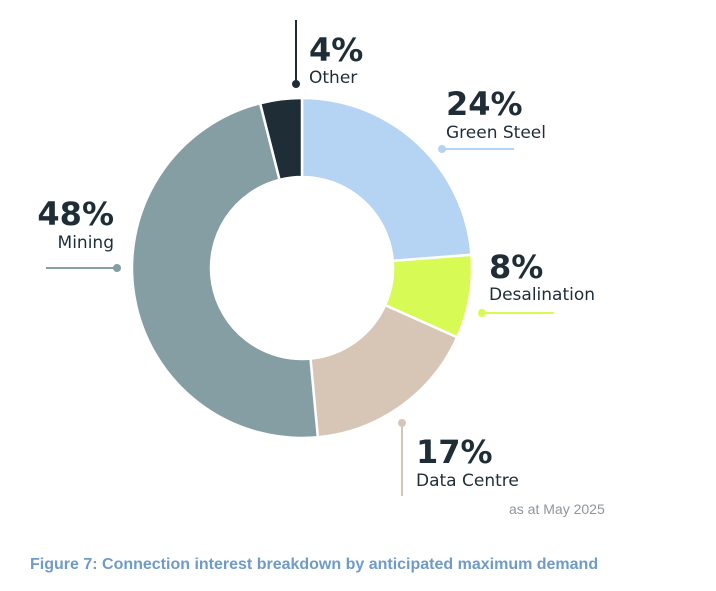  What do you see at coordinates (496, 133) in the screenshot?
I see `category-label-green-steel: Green Steel` at bounding box center [496, 133].